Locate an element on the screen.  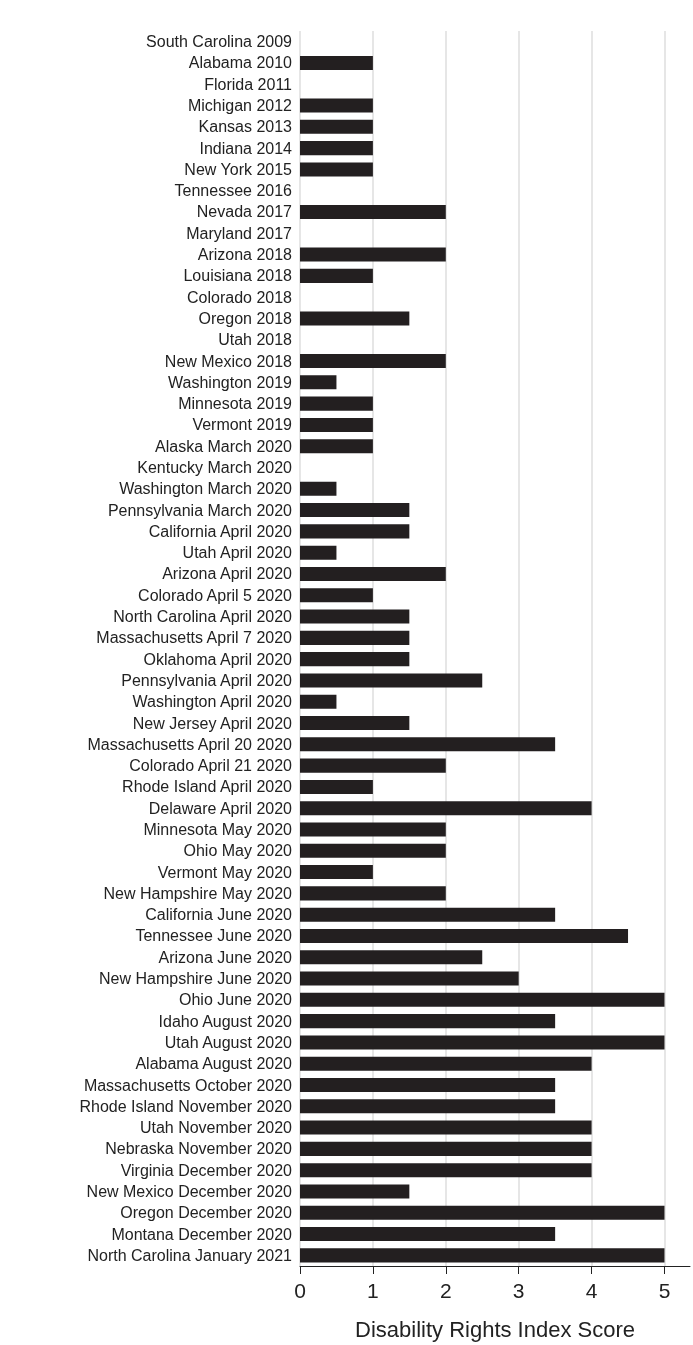
x-axis-title: Disability Rights Index Score is located at coordinates (495, 1329).